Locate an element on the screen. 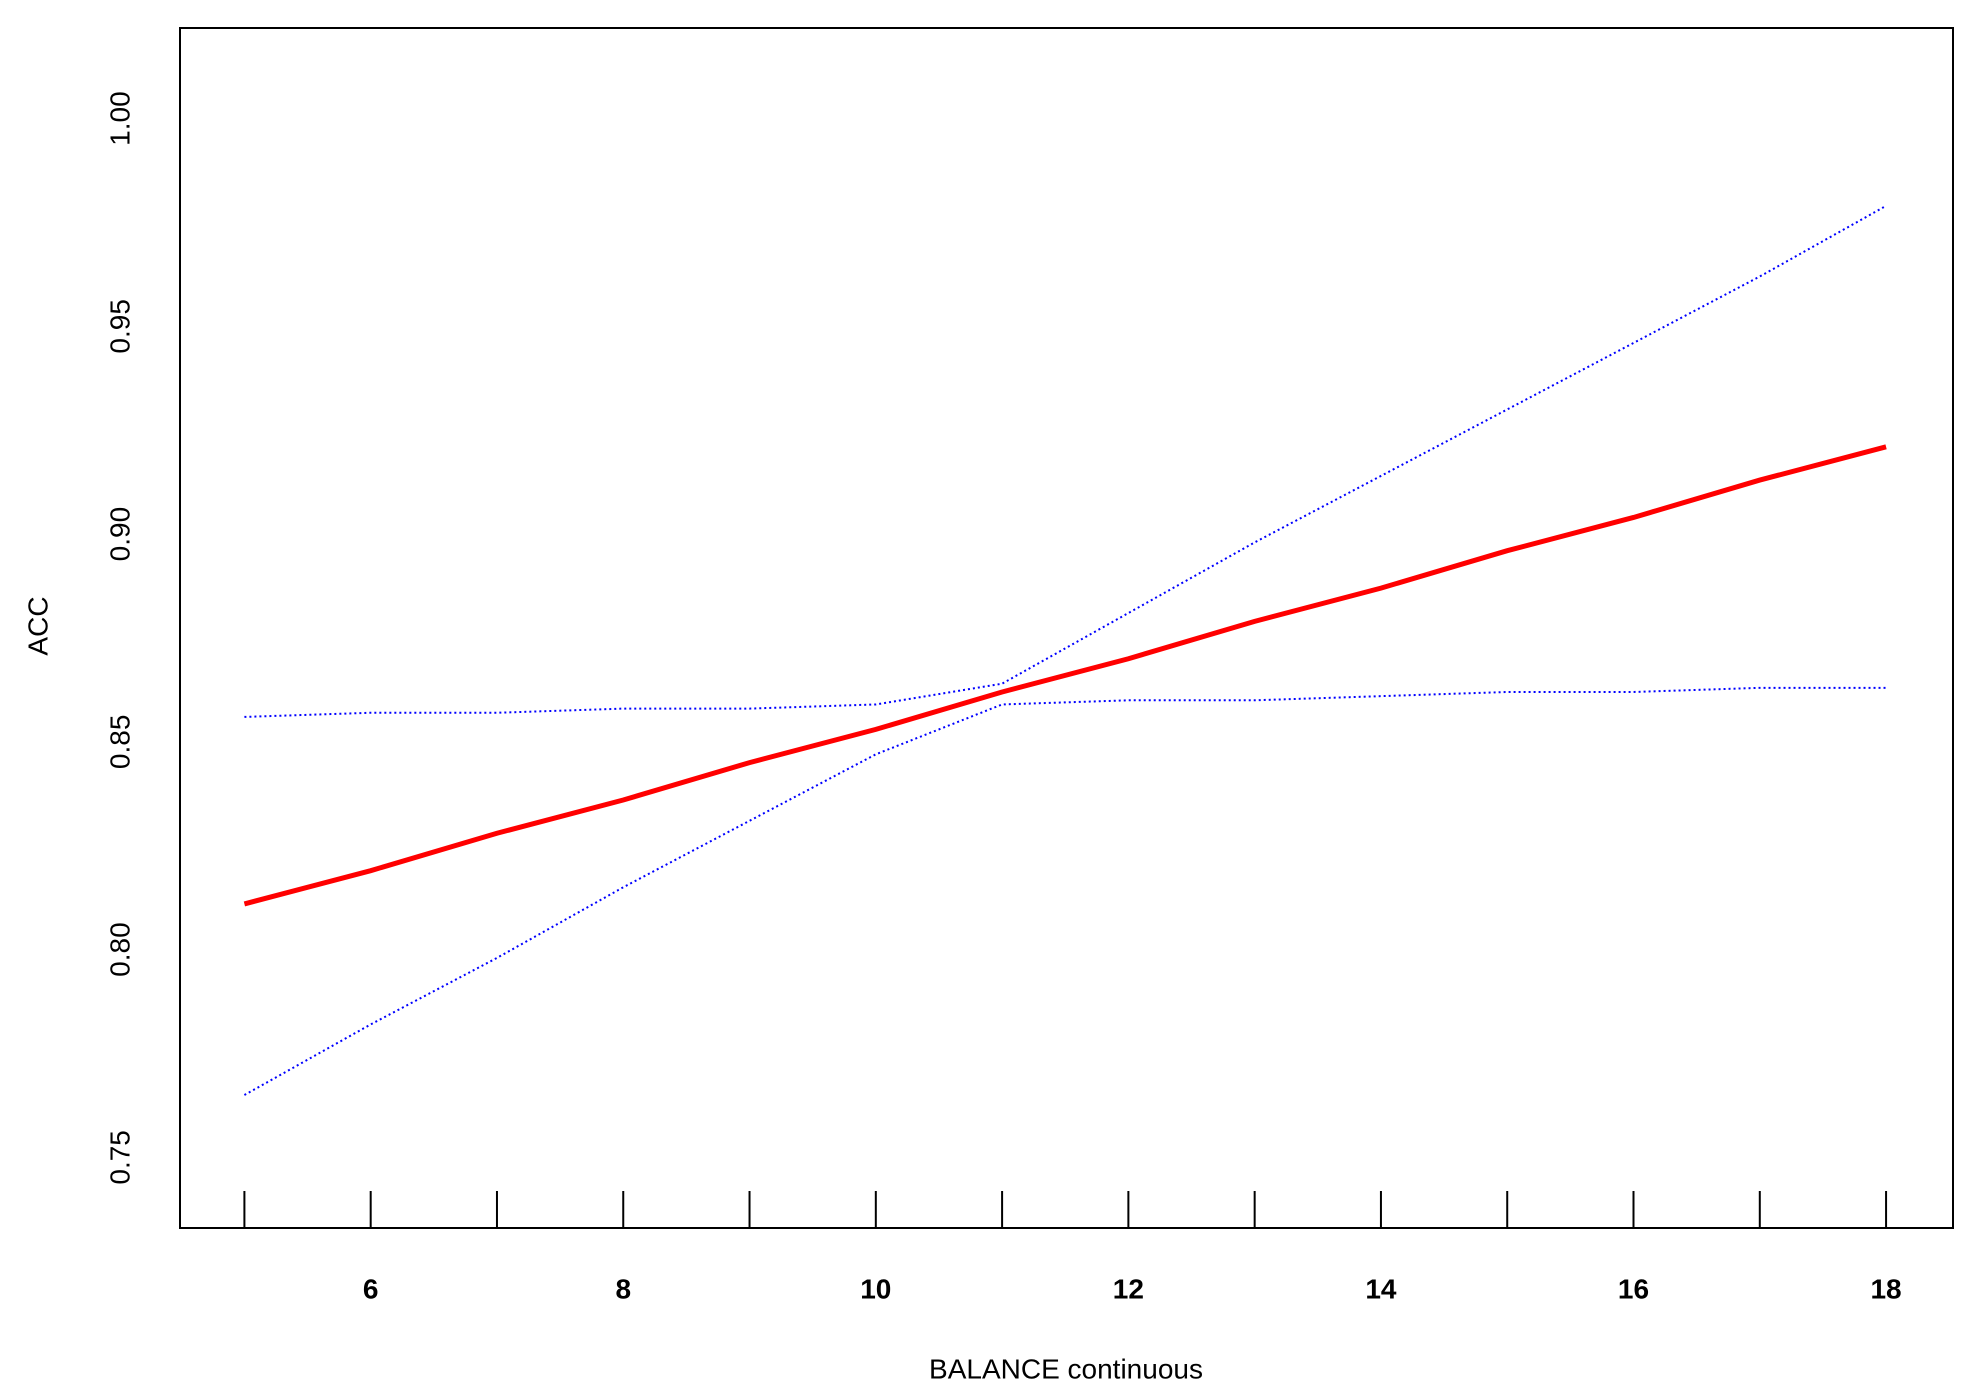 The height and width of the screenshot is (1396, 1965). x-tick-label: 10 is located at coordinates (875, 1288).